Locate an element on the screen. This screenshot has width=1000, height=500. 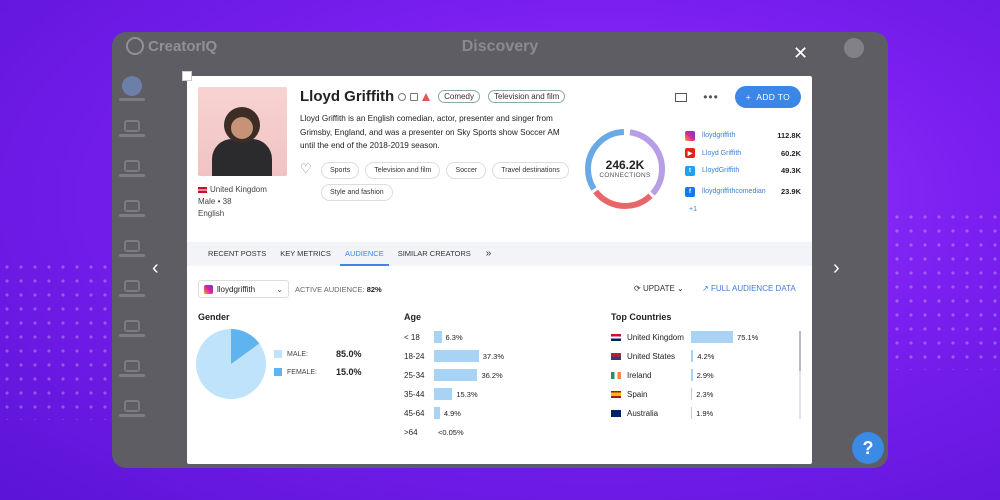
category-tag: Comedy is located at coordinates (459, 96).